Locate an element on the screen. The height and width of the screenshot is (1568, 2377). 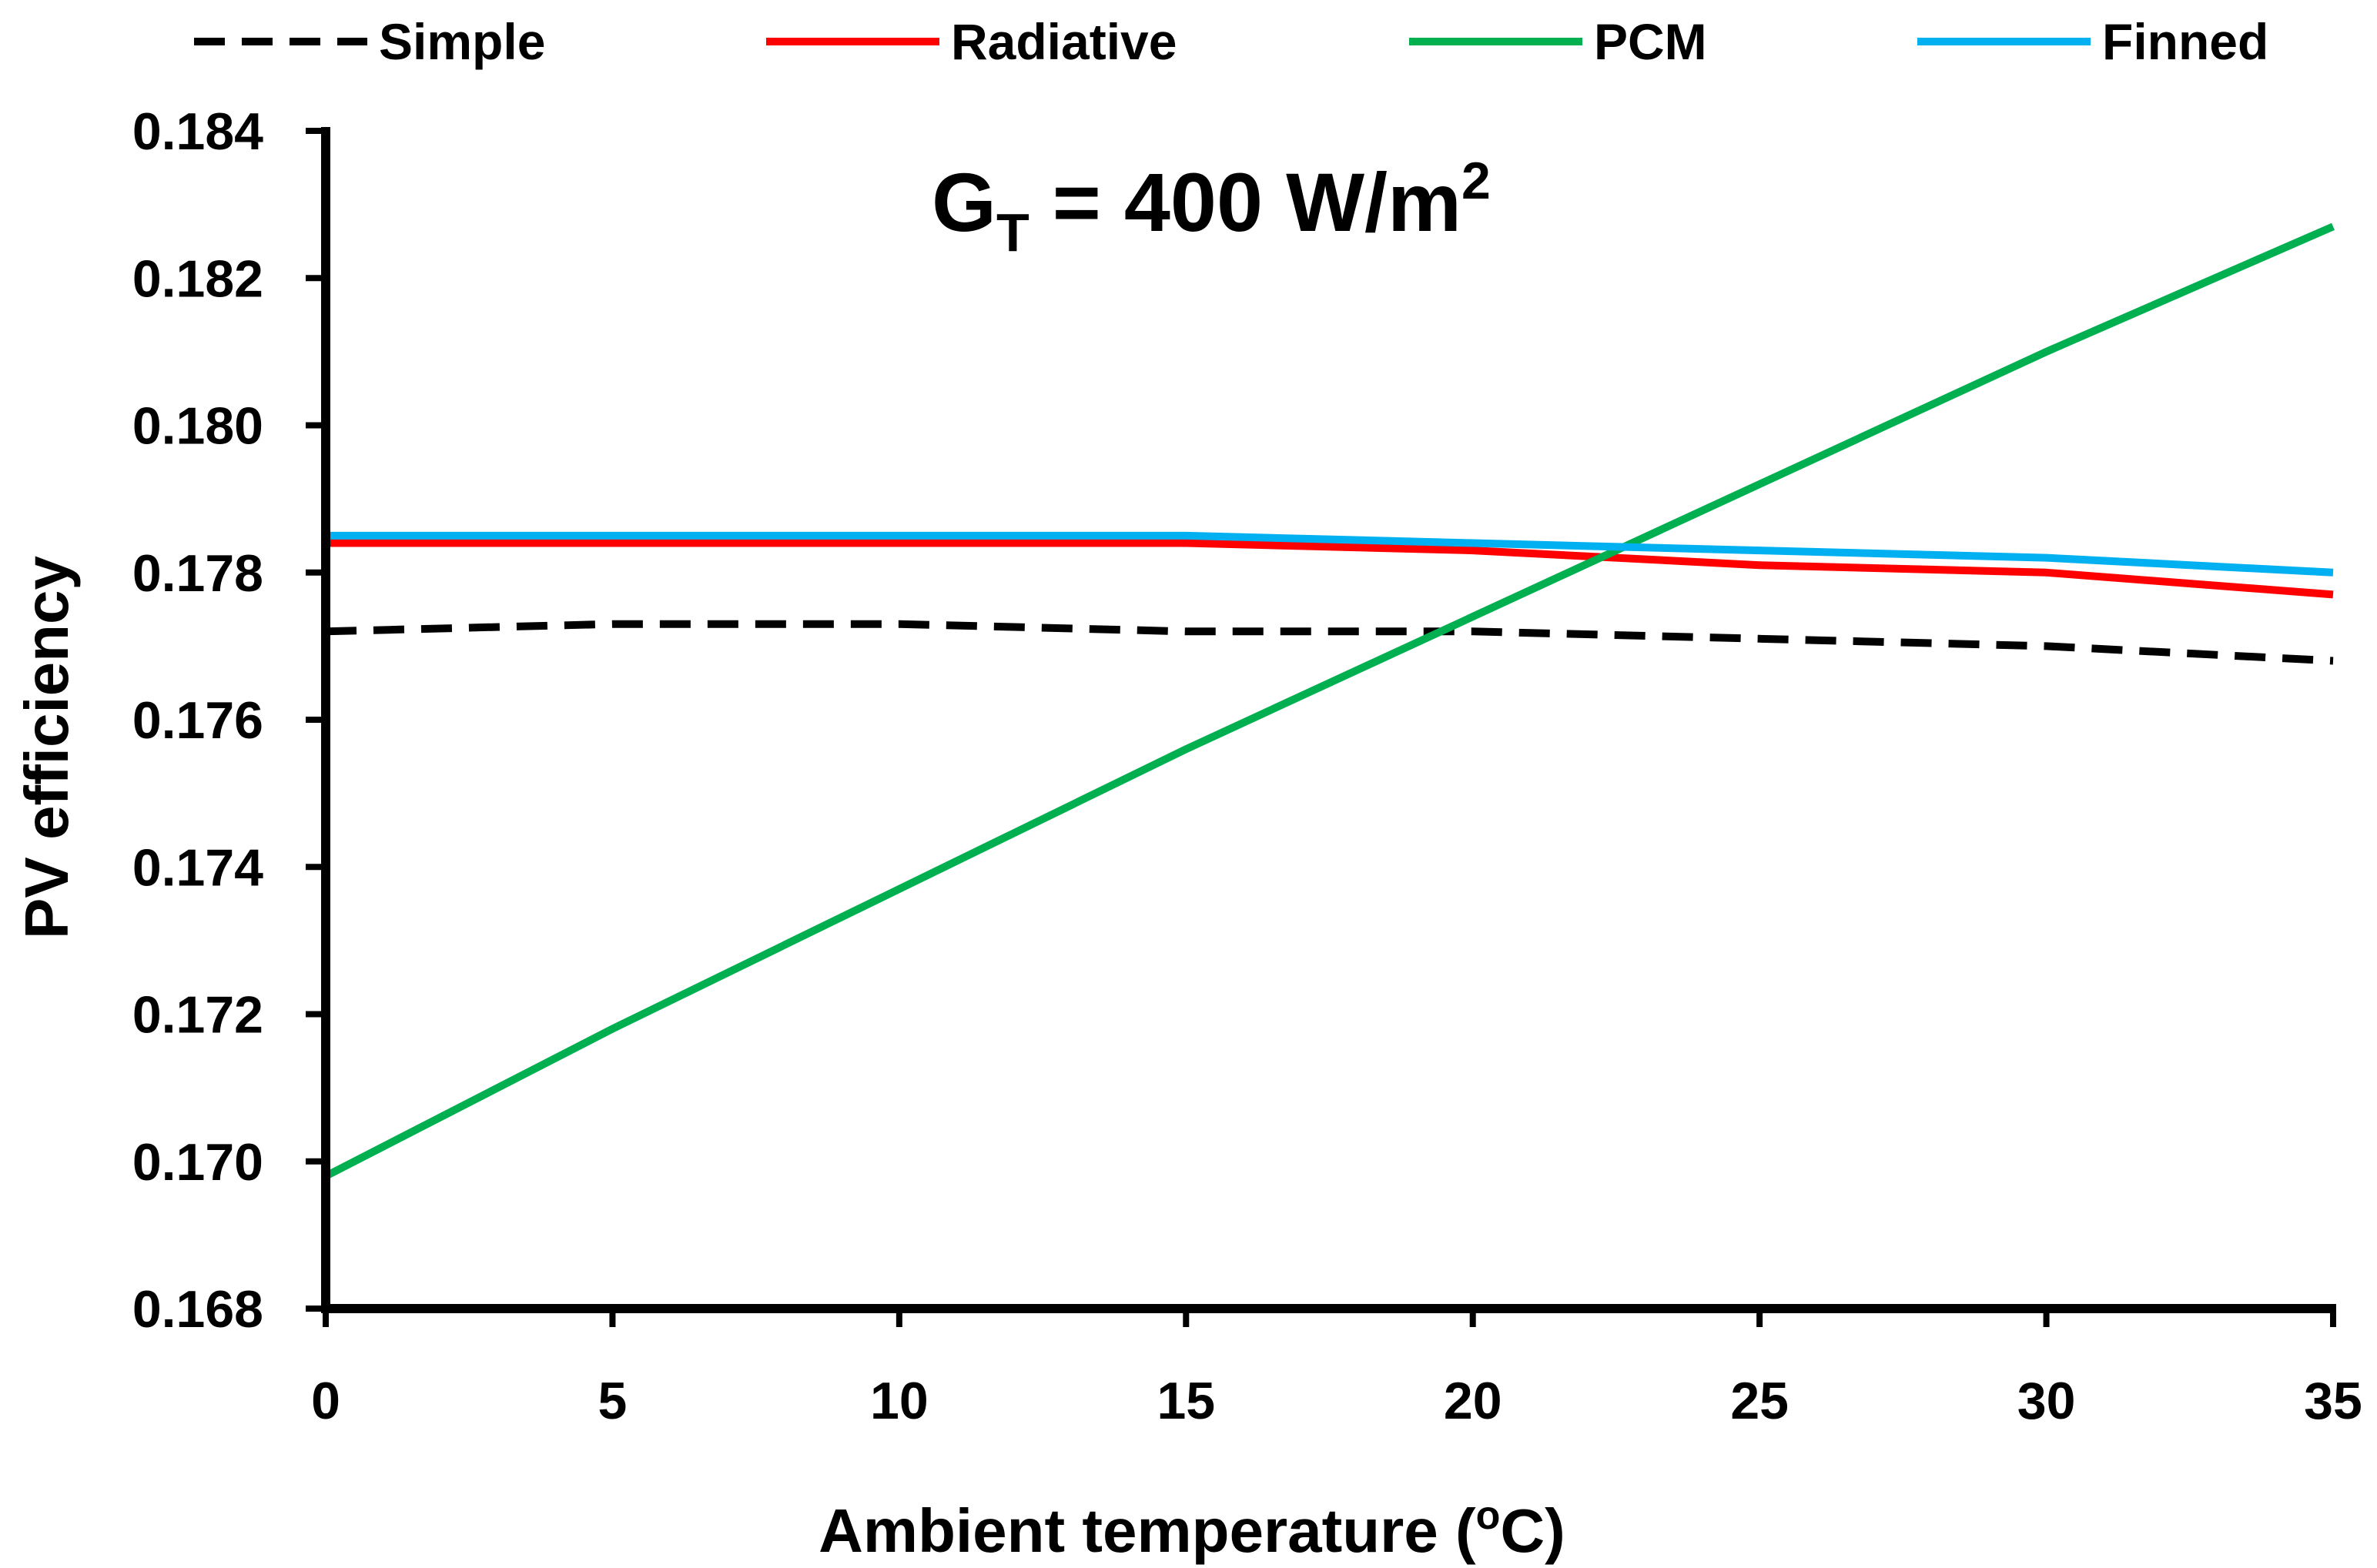
x-tick-label: 15 is located at coordinates (1186, 1401).